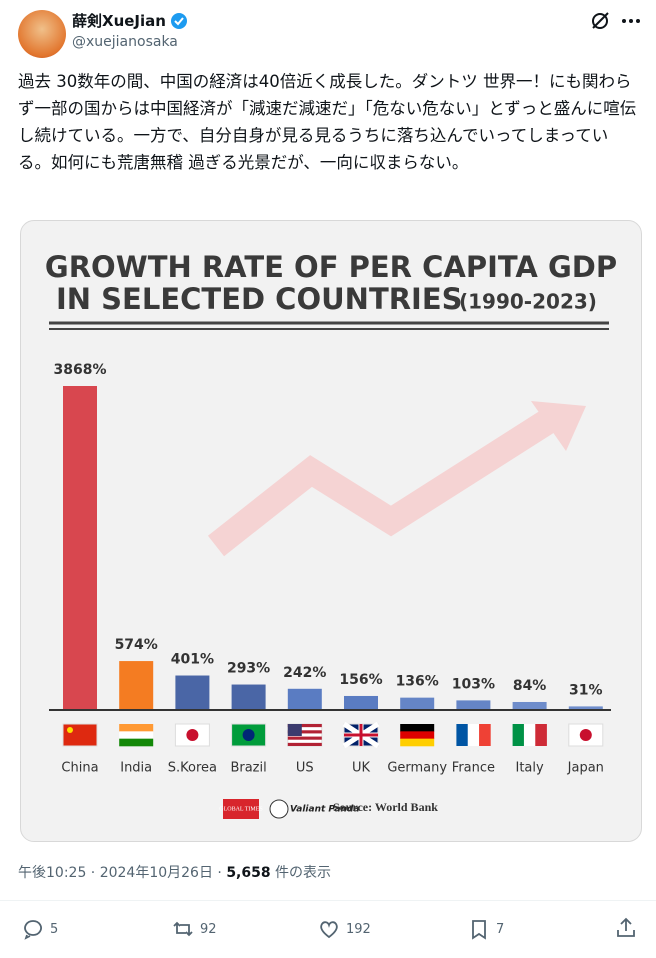  I want to click on like-count: 192, so click(358, 929).